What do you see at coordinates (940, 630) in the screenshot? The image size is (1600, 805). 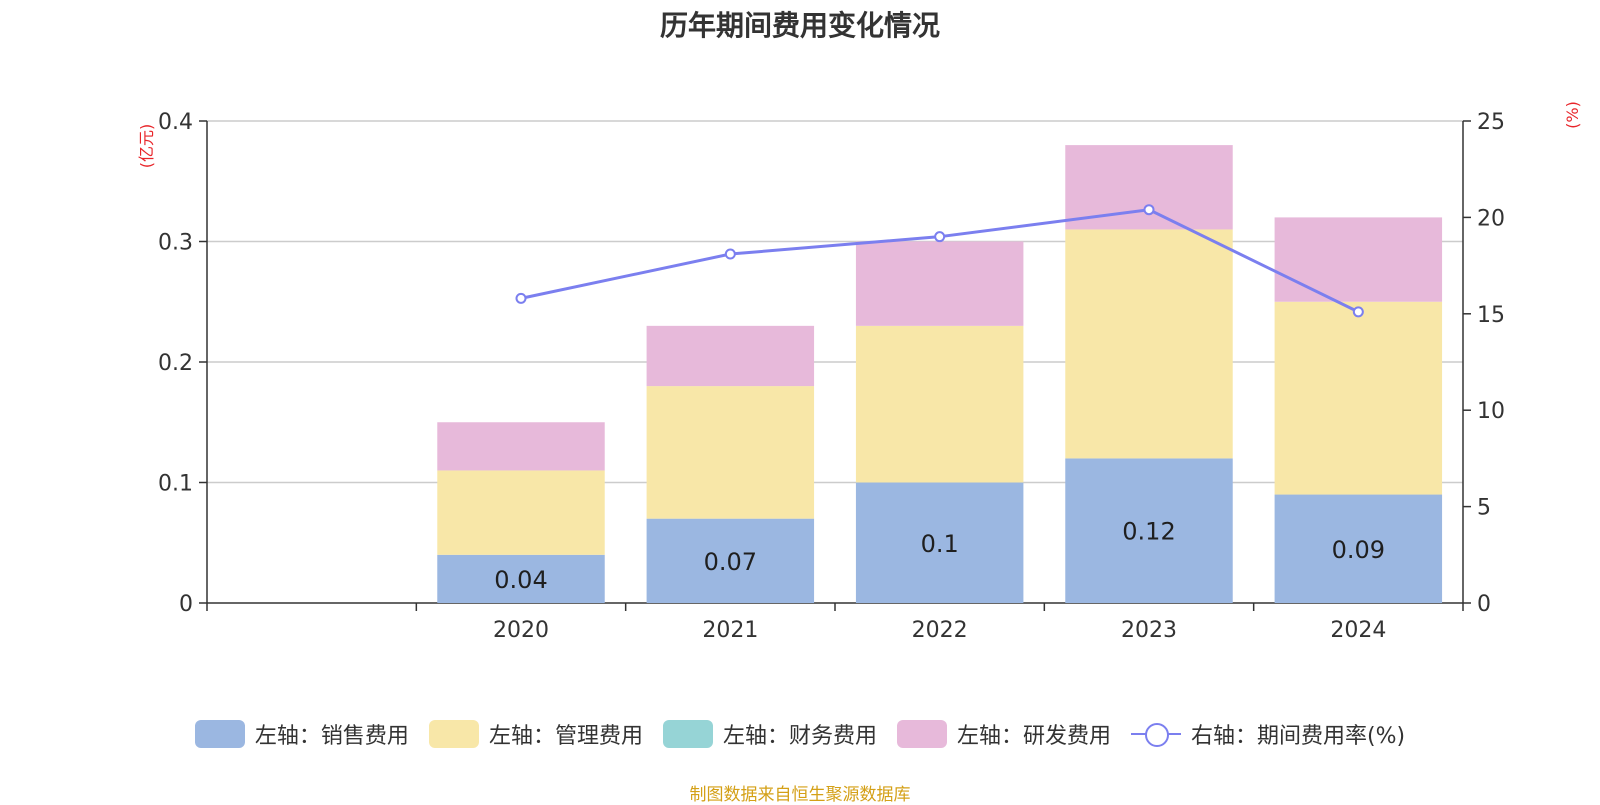 I see `x-axis-tick-label: 2022` at bounding box center [940, 630].